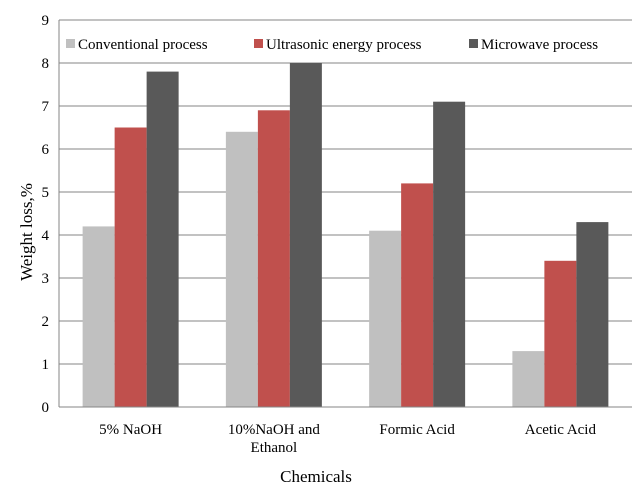 Image resolution: width=641 pixels, height=487 pixels. Describe the element at coordinates (316, 476) in the screenshot. I see `x-axis-title: Chemicals` at that location.